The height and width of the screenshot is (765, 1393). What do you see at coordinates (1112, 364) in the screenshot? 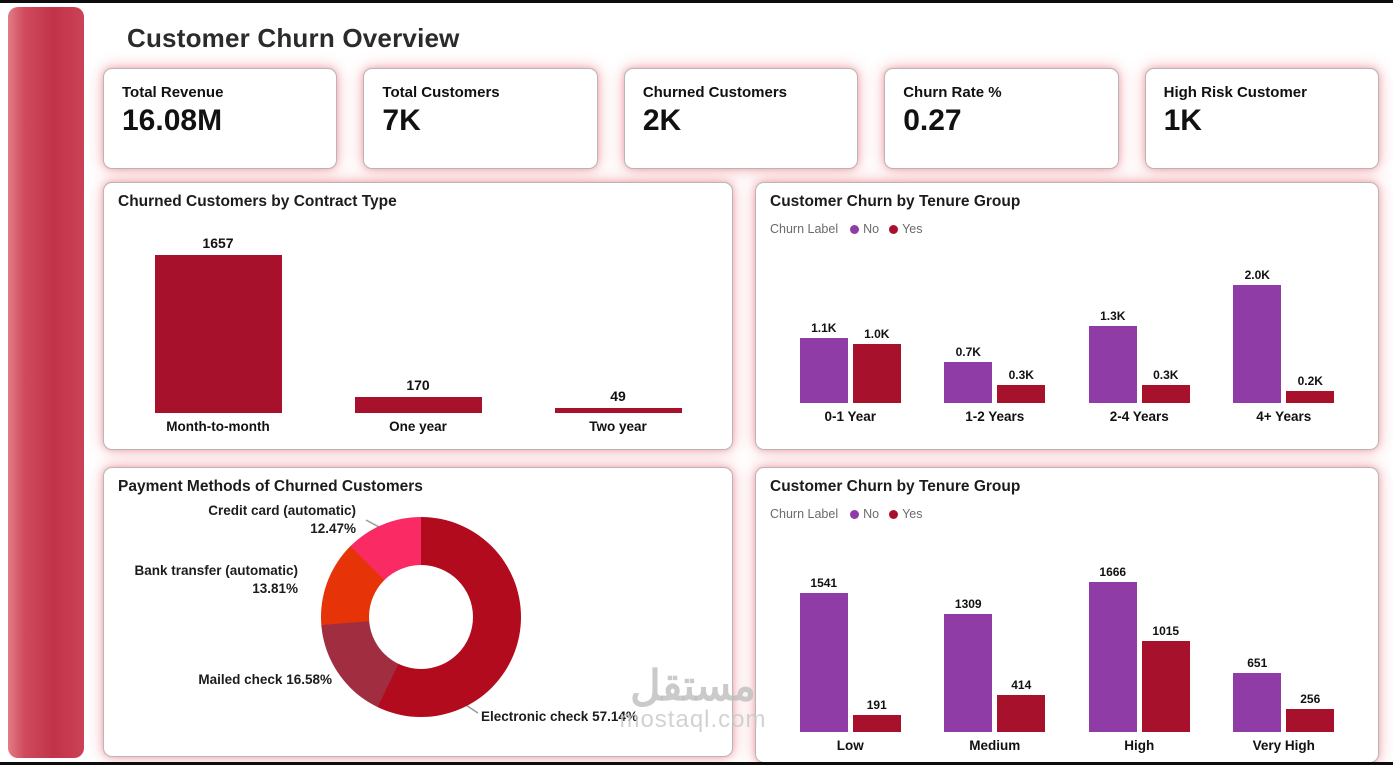
I see `bar-2-4-years-no` at bounding box center [1112, 364].